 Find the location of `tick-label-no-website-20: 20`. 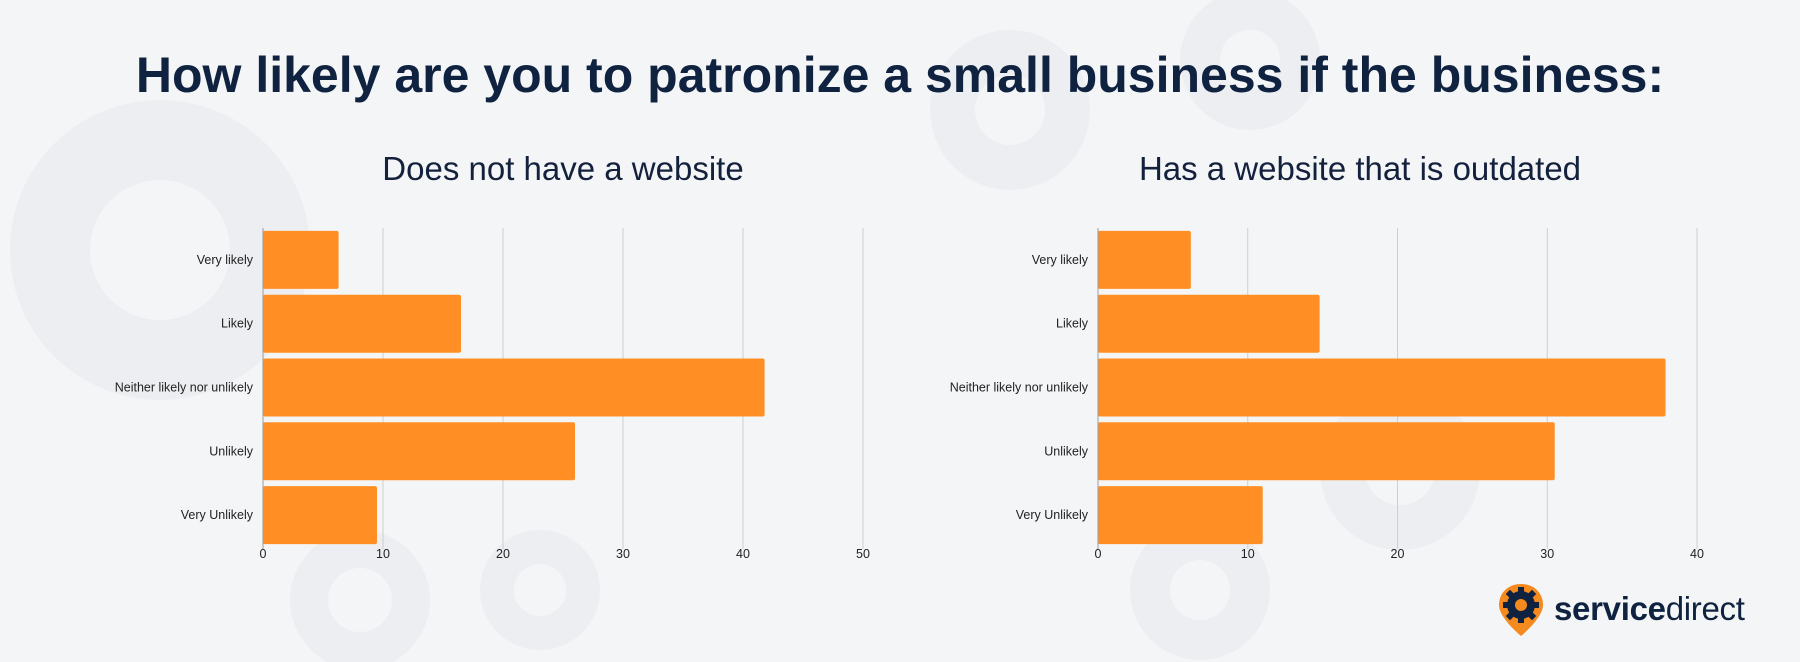

tick-label-no-website-20: 20 is located at coordinates (503, 554).